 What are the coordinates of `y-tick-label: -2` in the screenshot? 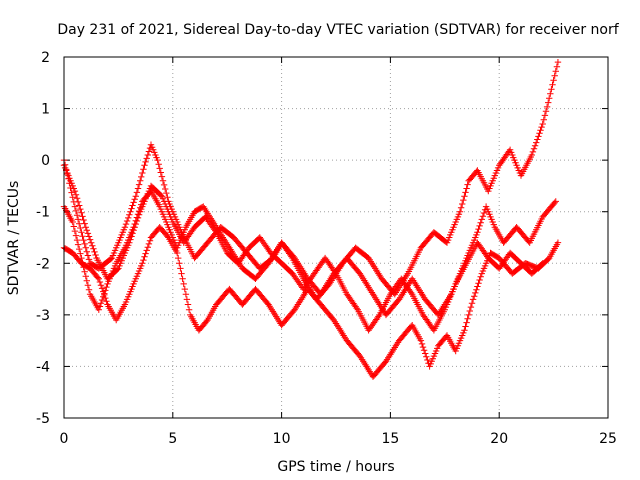 It's located at (43, 264).